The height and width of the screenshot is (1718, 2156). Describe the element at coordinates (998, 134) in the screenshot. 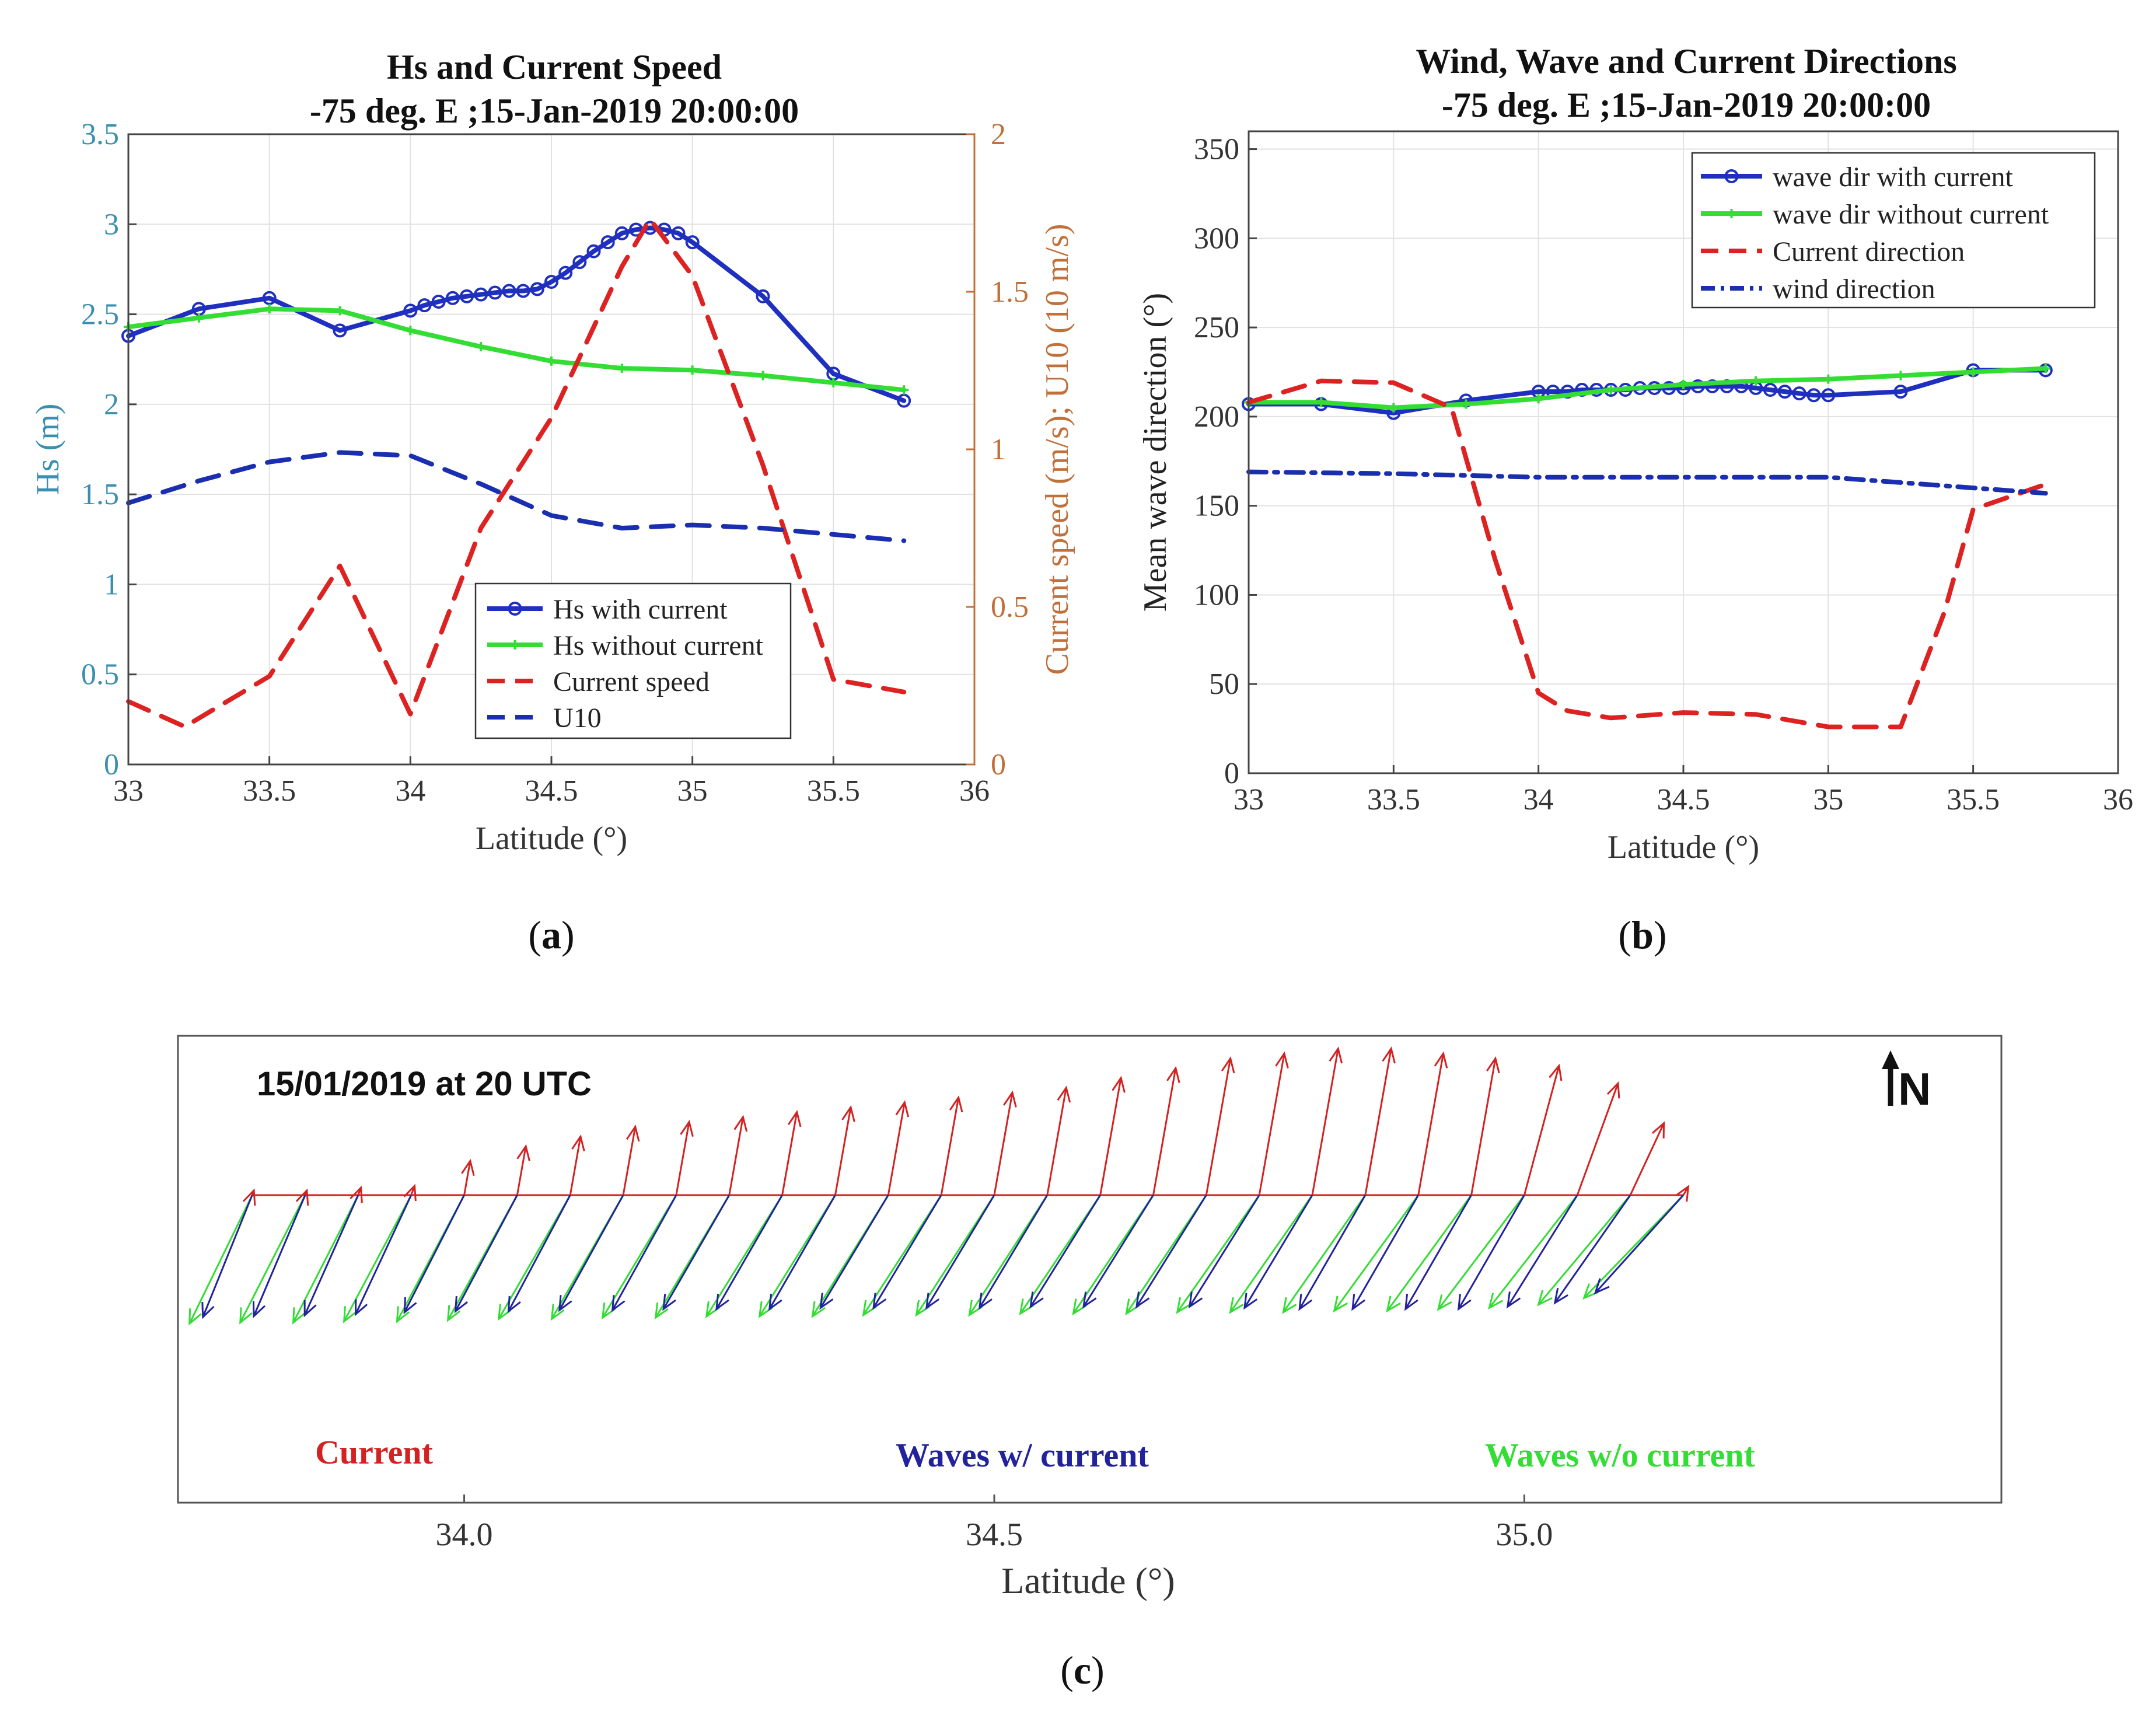

I see `panel-a-y2tick-label: 2` at that location.